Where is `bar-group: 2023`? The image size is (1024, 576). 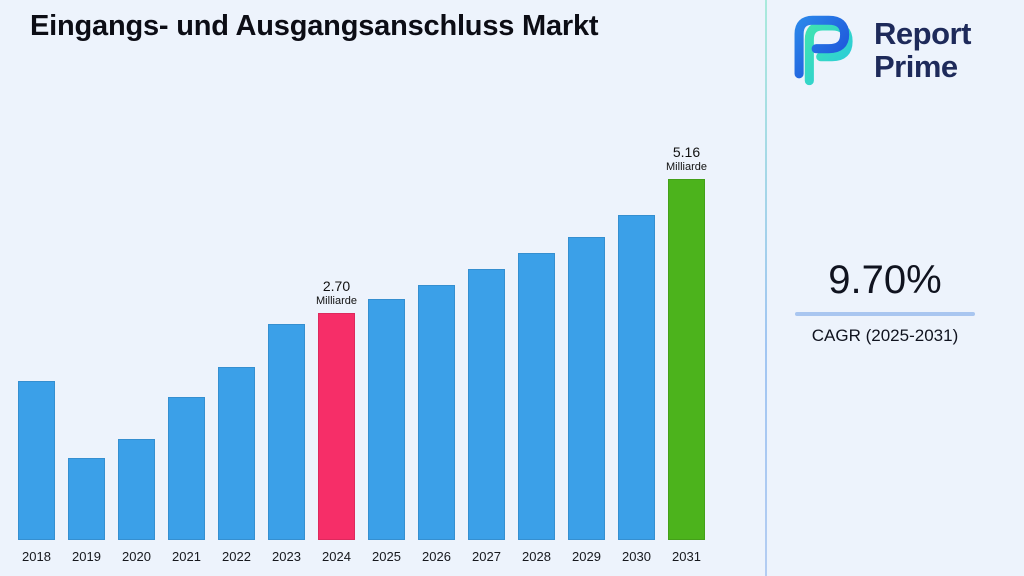 bar-group: 2023 is located at coordinates (286, 444).